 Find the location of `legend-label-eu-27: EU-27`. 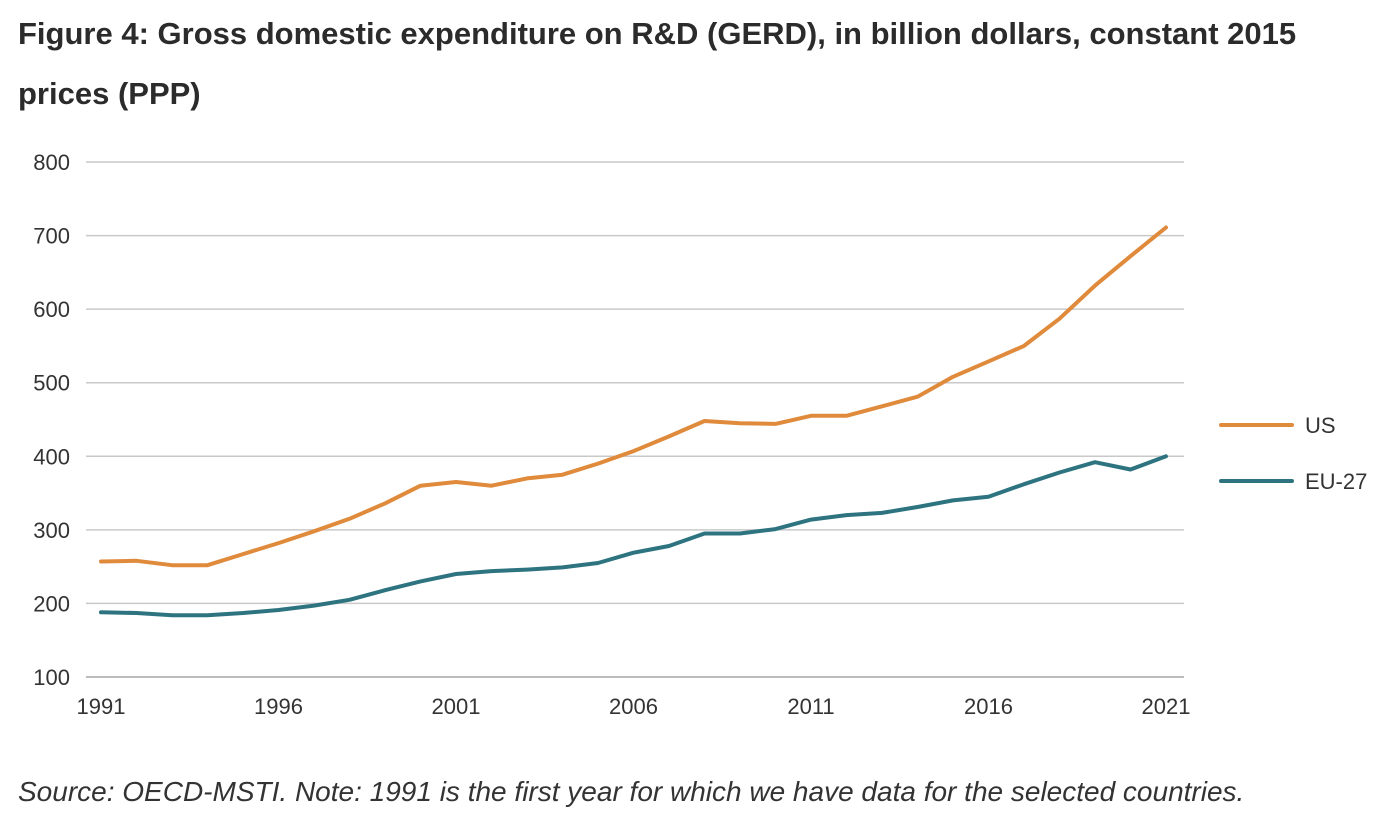

legend-label-eu-27: EU-27 is located at coordinates (1336, 481).